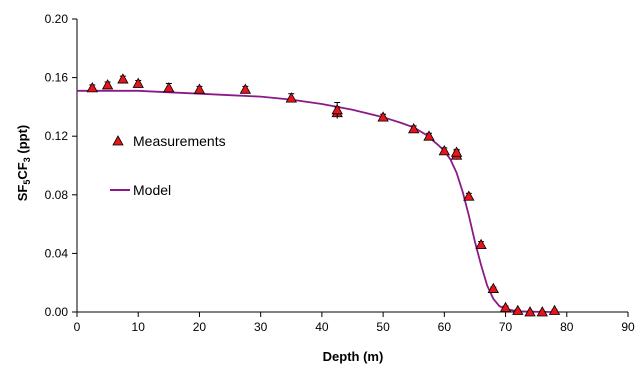 The height and width of the screenshot is (366, 637). Describe the element at coordinates (168, 165) in the screenshot. I see `legend: Measurements Model` at that location.